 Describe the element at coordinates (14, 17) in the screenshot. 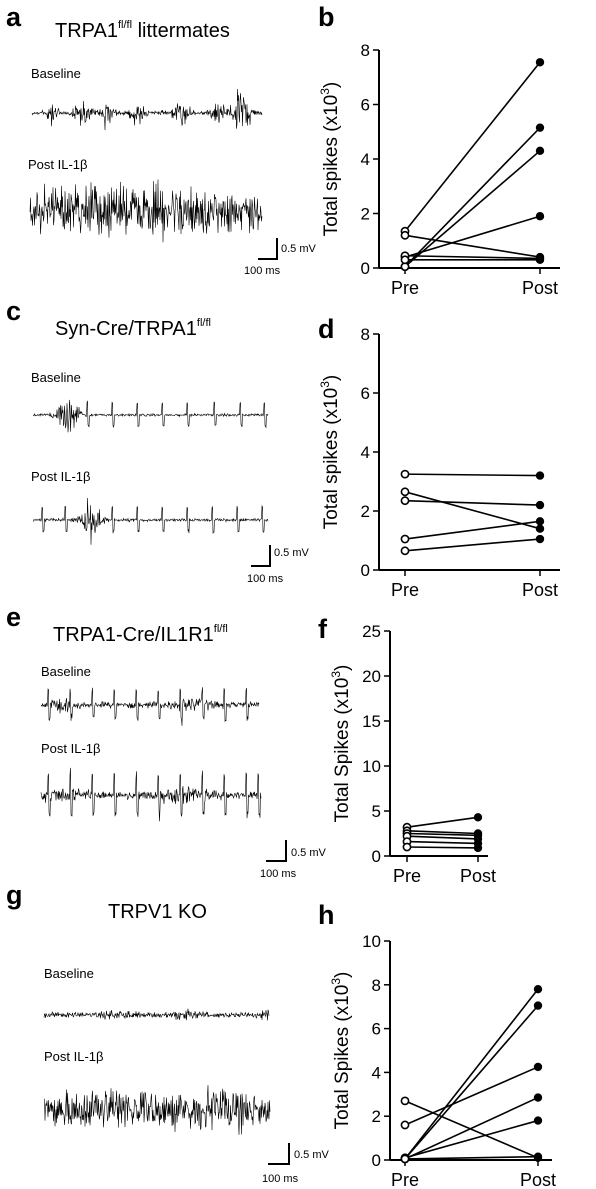

I see `panel-letter-a: a` at that location.